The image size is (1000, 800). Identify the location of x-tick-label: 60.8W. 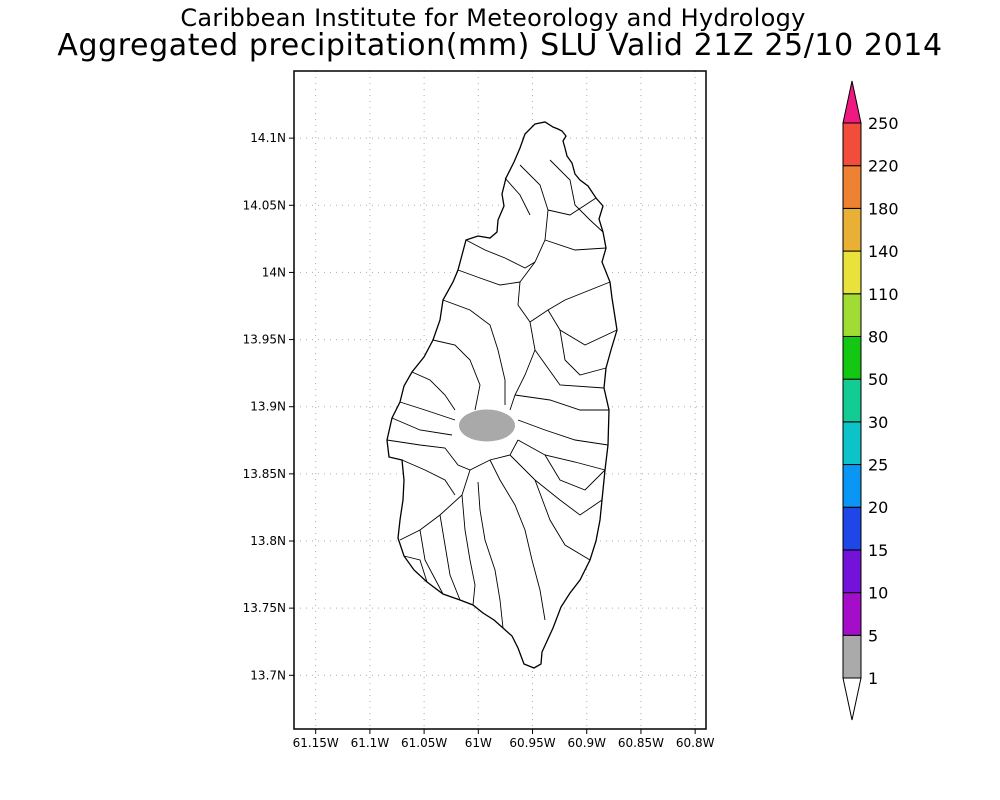
(695, 743).